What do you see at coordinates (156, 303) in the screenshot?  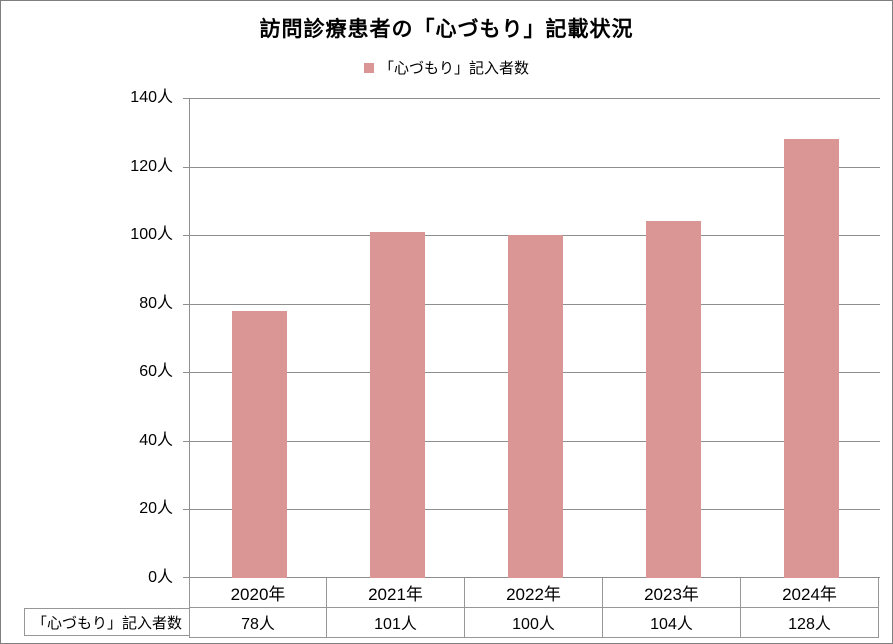 I see `y-axis-tick-label: 80人` at bounding box center [156, 303].